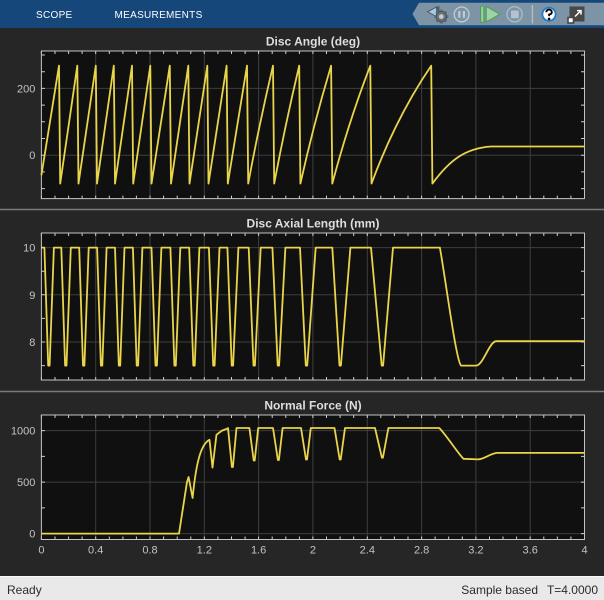  What do you see at coordinates (313, 223) in the screenshot?
I see `svg-text: Disc Axial Length (mm)` at bounding box center [313, 223].